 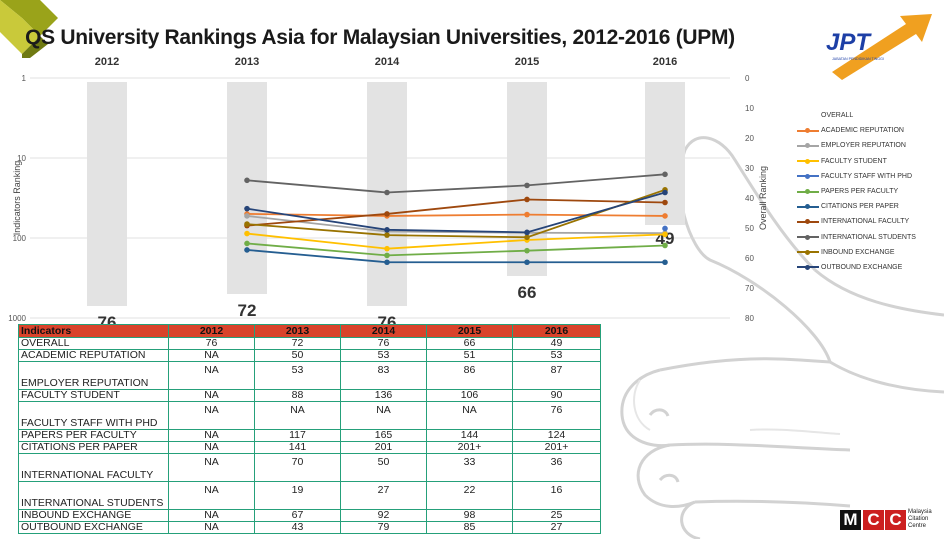 I want to click on right-axis-title: Overall Ranking, so click(x=763, y=198).